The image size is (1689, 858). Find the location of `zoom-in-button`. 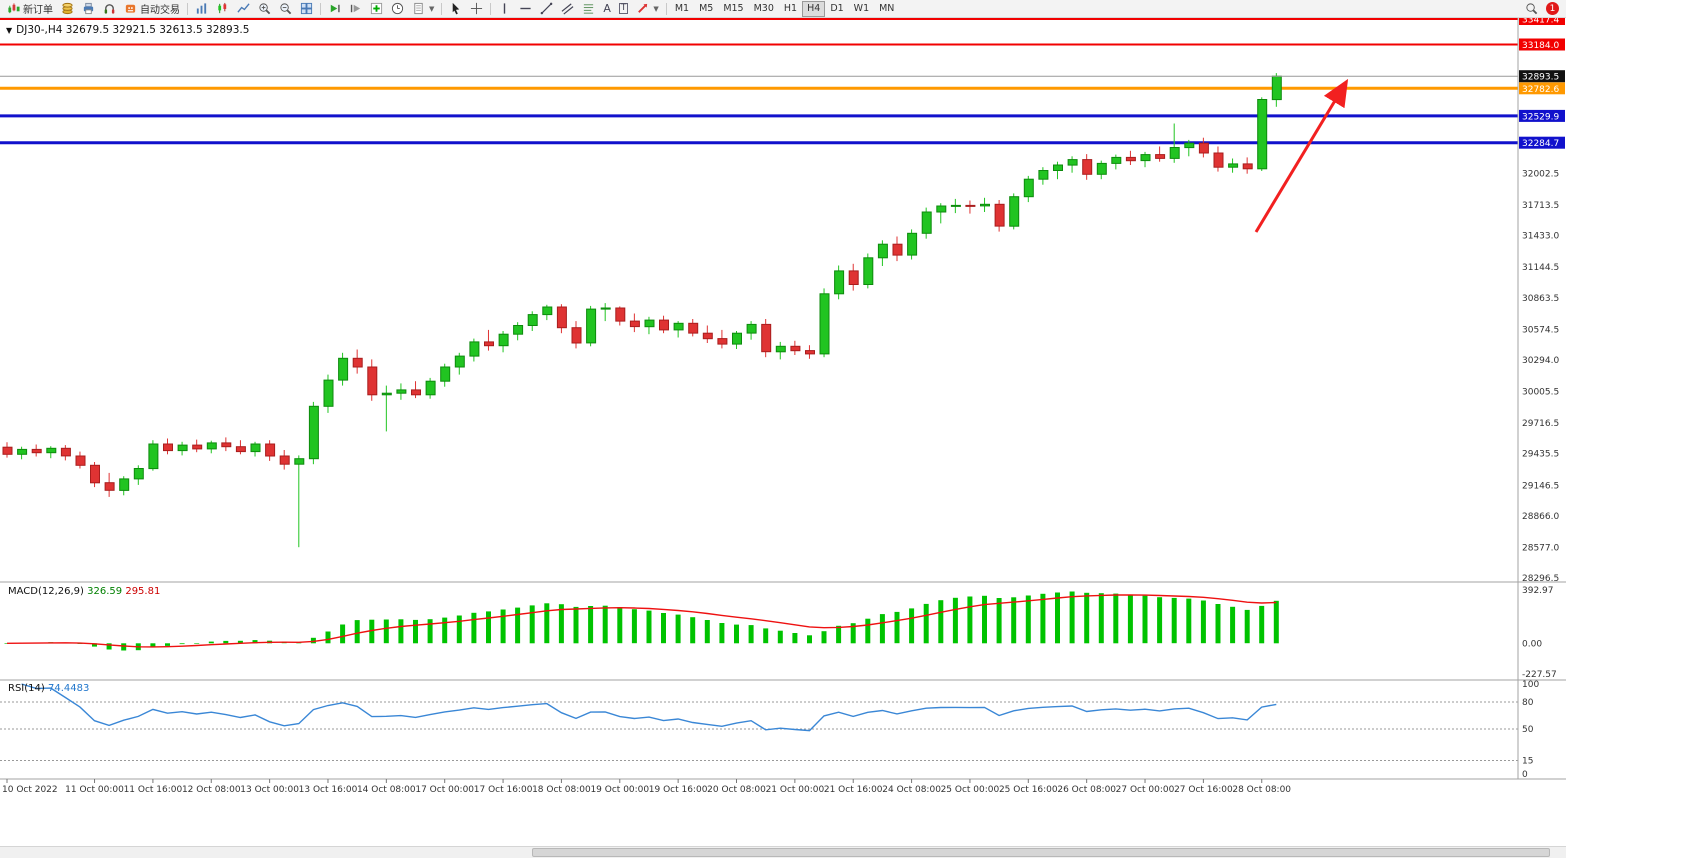

zoom-in-button is located at coordinates (264, 9).